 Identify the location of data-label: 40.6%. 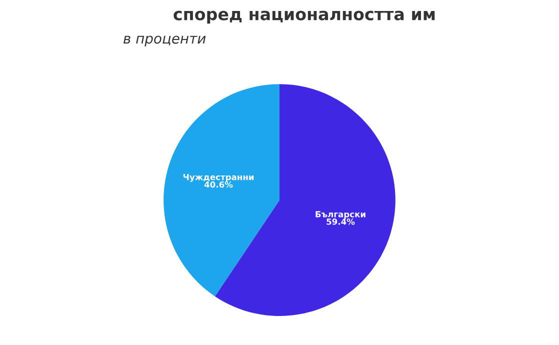
(218, 184).